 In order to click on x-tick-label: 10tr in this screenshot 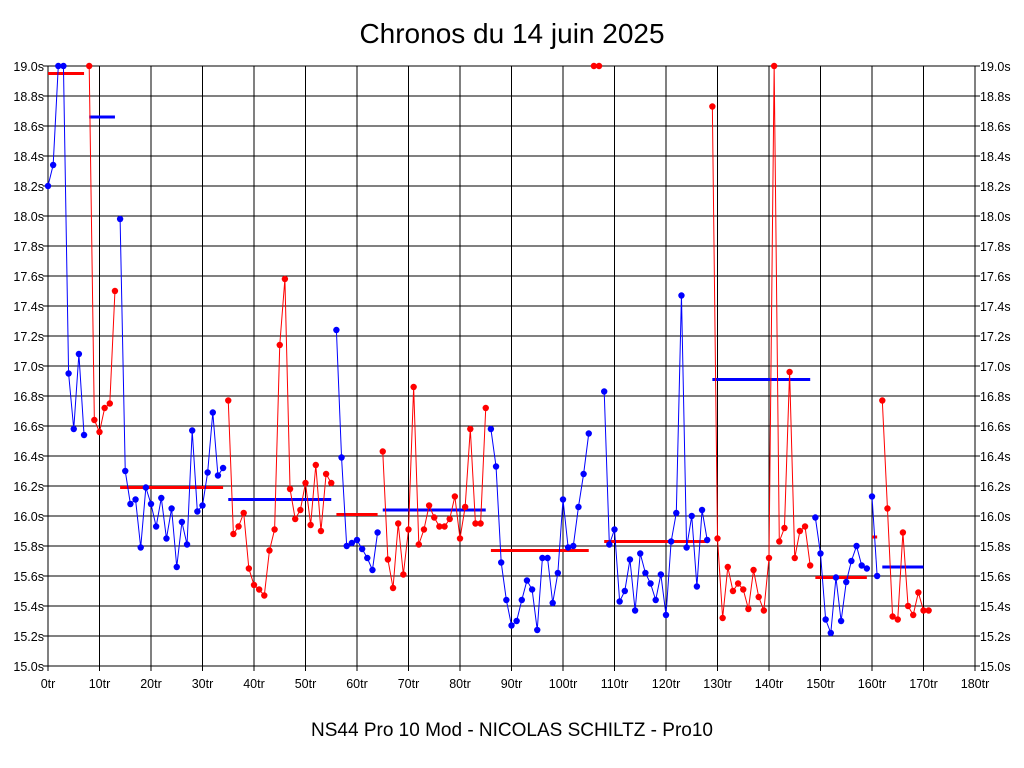, I will do `click(100, 684)`.